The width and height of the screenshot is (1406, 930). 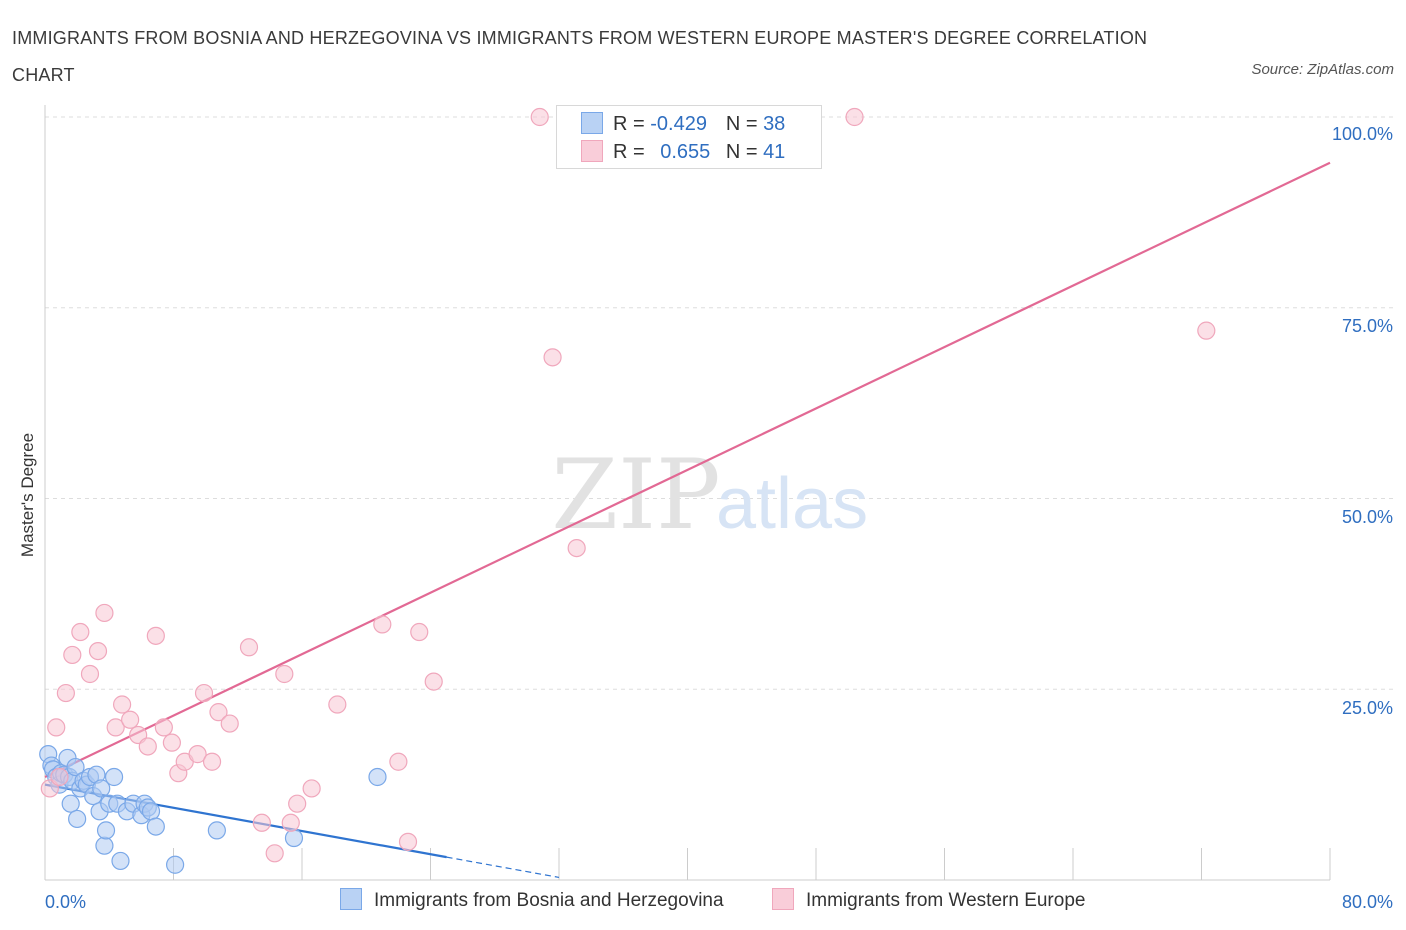 I want to click on legend-item-bosnia: Immigrants from Bosnia and Herzegovina, so click(x=532, y=900).